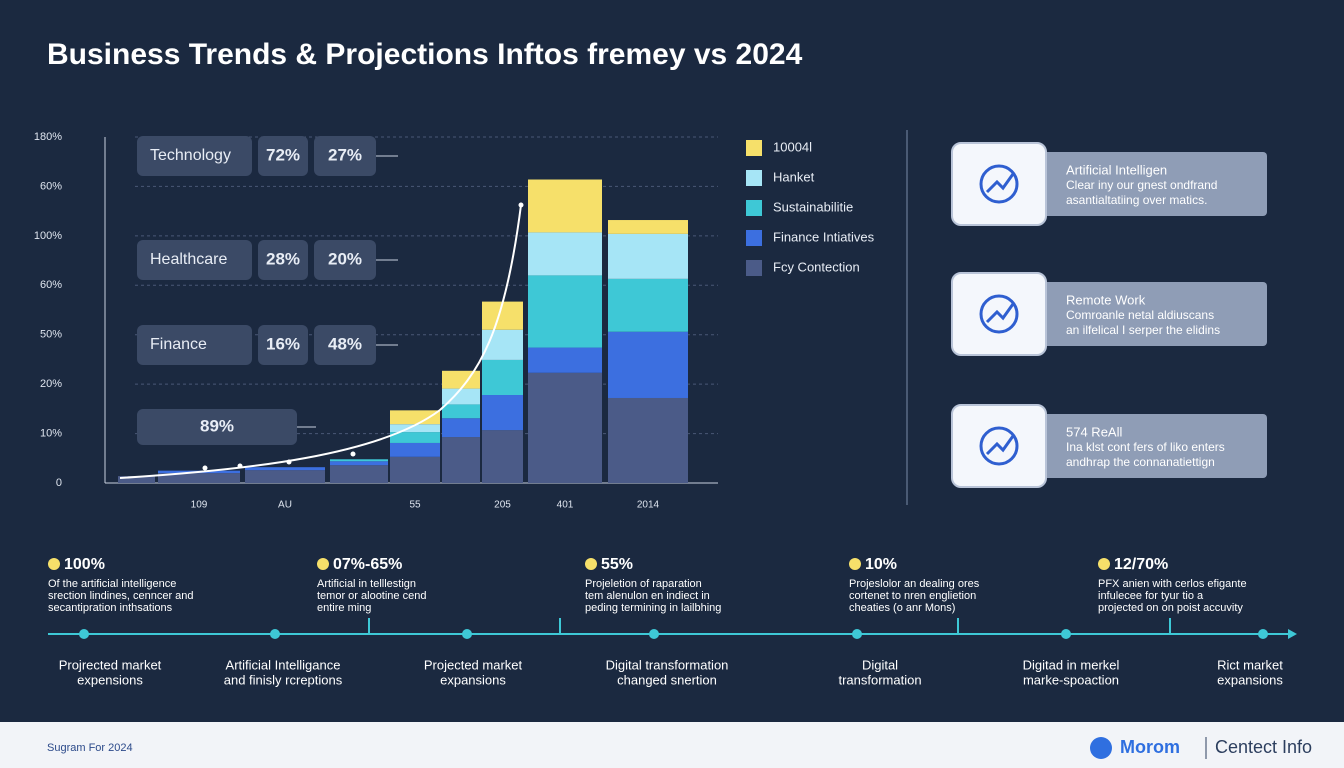 This screenshot has height=768, width=1344. Describe the element at coordinates (824, 236) in the screenshot. I see `legend-label: Finance Intiatives` at that location.